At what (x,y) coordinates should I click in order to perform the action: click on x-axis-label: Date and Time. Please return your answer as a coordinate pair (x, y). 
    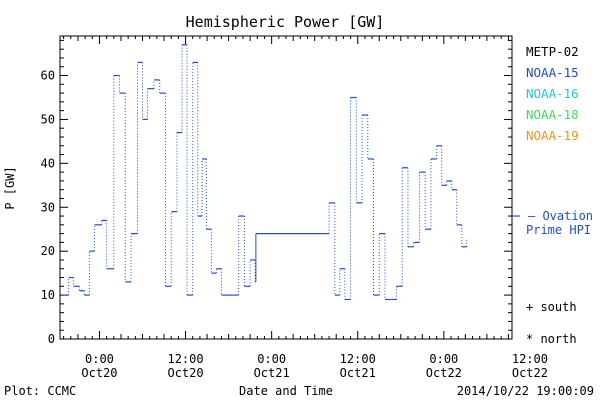
    Looking at the image, I should click on (286, 391).